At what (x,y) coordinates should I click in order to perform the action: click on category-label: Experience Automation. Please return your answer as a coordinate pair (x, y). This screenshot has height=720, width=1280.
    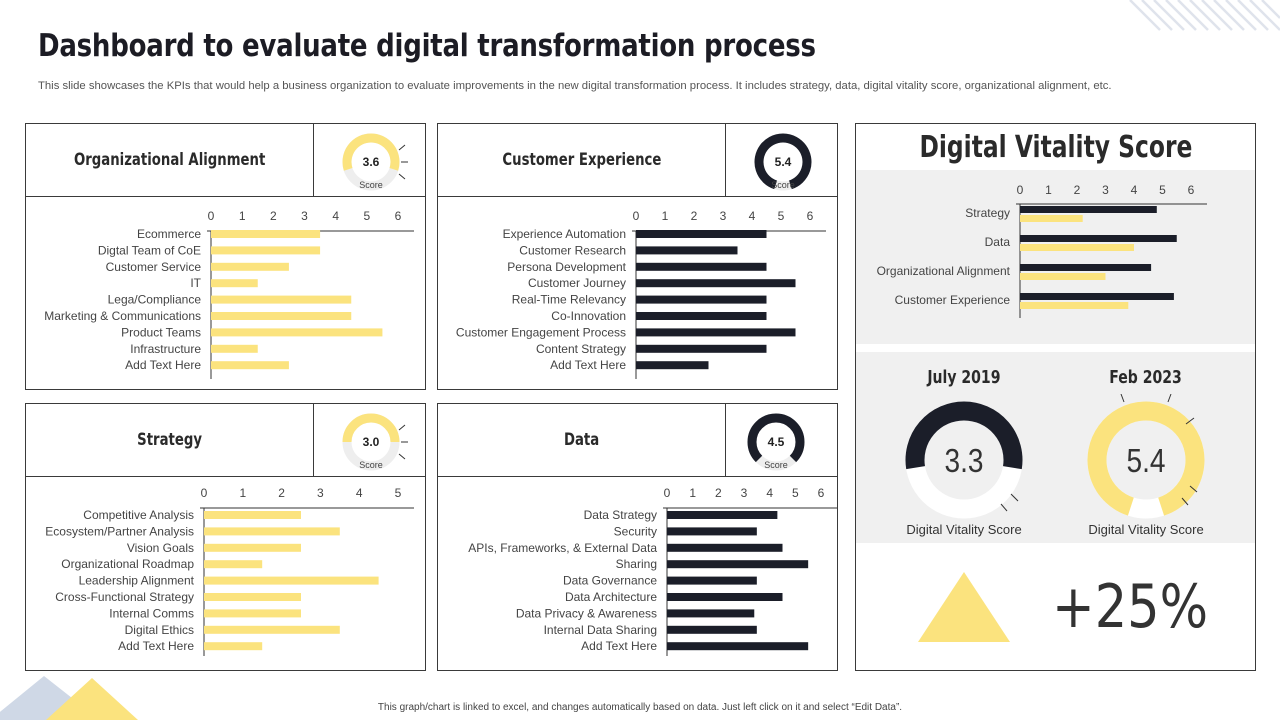
    Looking at the image, I should click on (564, 234).